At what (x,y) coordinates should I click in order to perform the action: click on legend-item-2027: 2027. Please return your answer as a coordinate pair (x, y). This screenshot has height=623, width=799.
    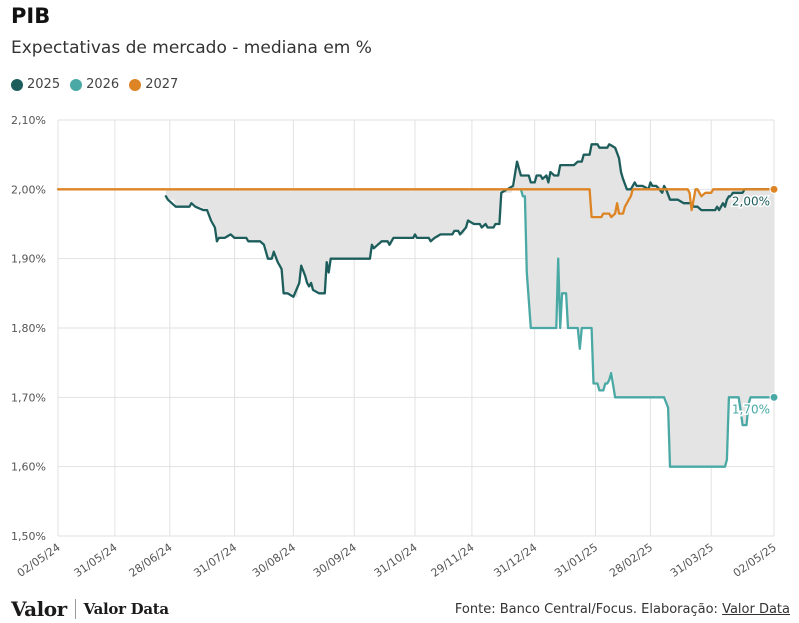
    Looking at the image, I should click on (153, 84).